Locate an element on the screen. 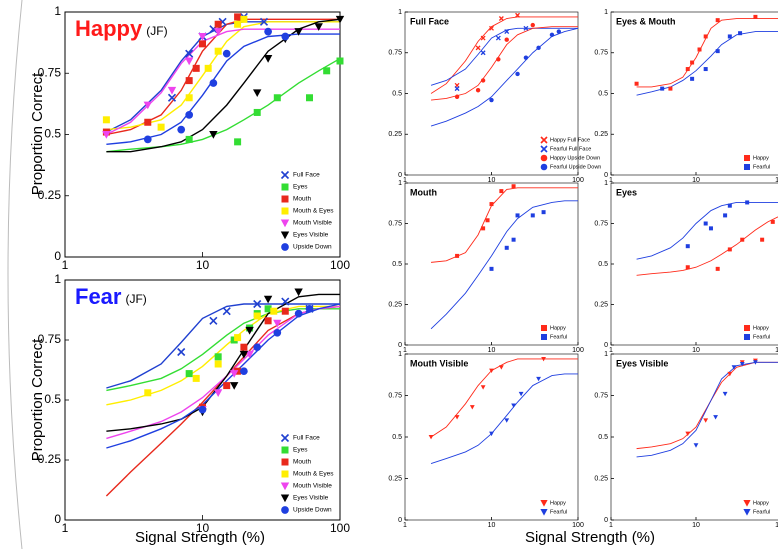 The width and height of the screenshot is (778, 549). x-axis-label: Signal Strength (%) is located at coordinates (200, 537).